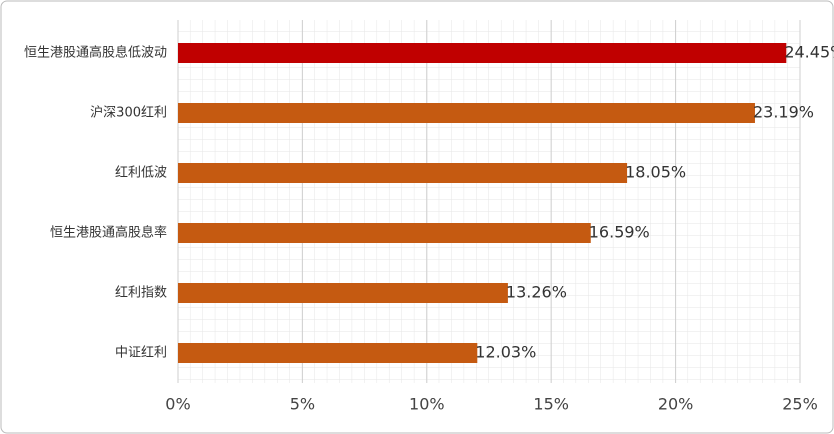  I want to click on y-tick-label: 中证红利, so click(141, 353).